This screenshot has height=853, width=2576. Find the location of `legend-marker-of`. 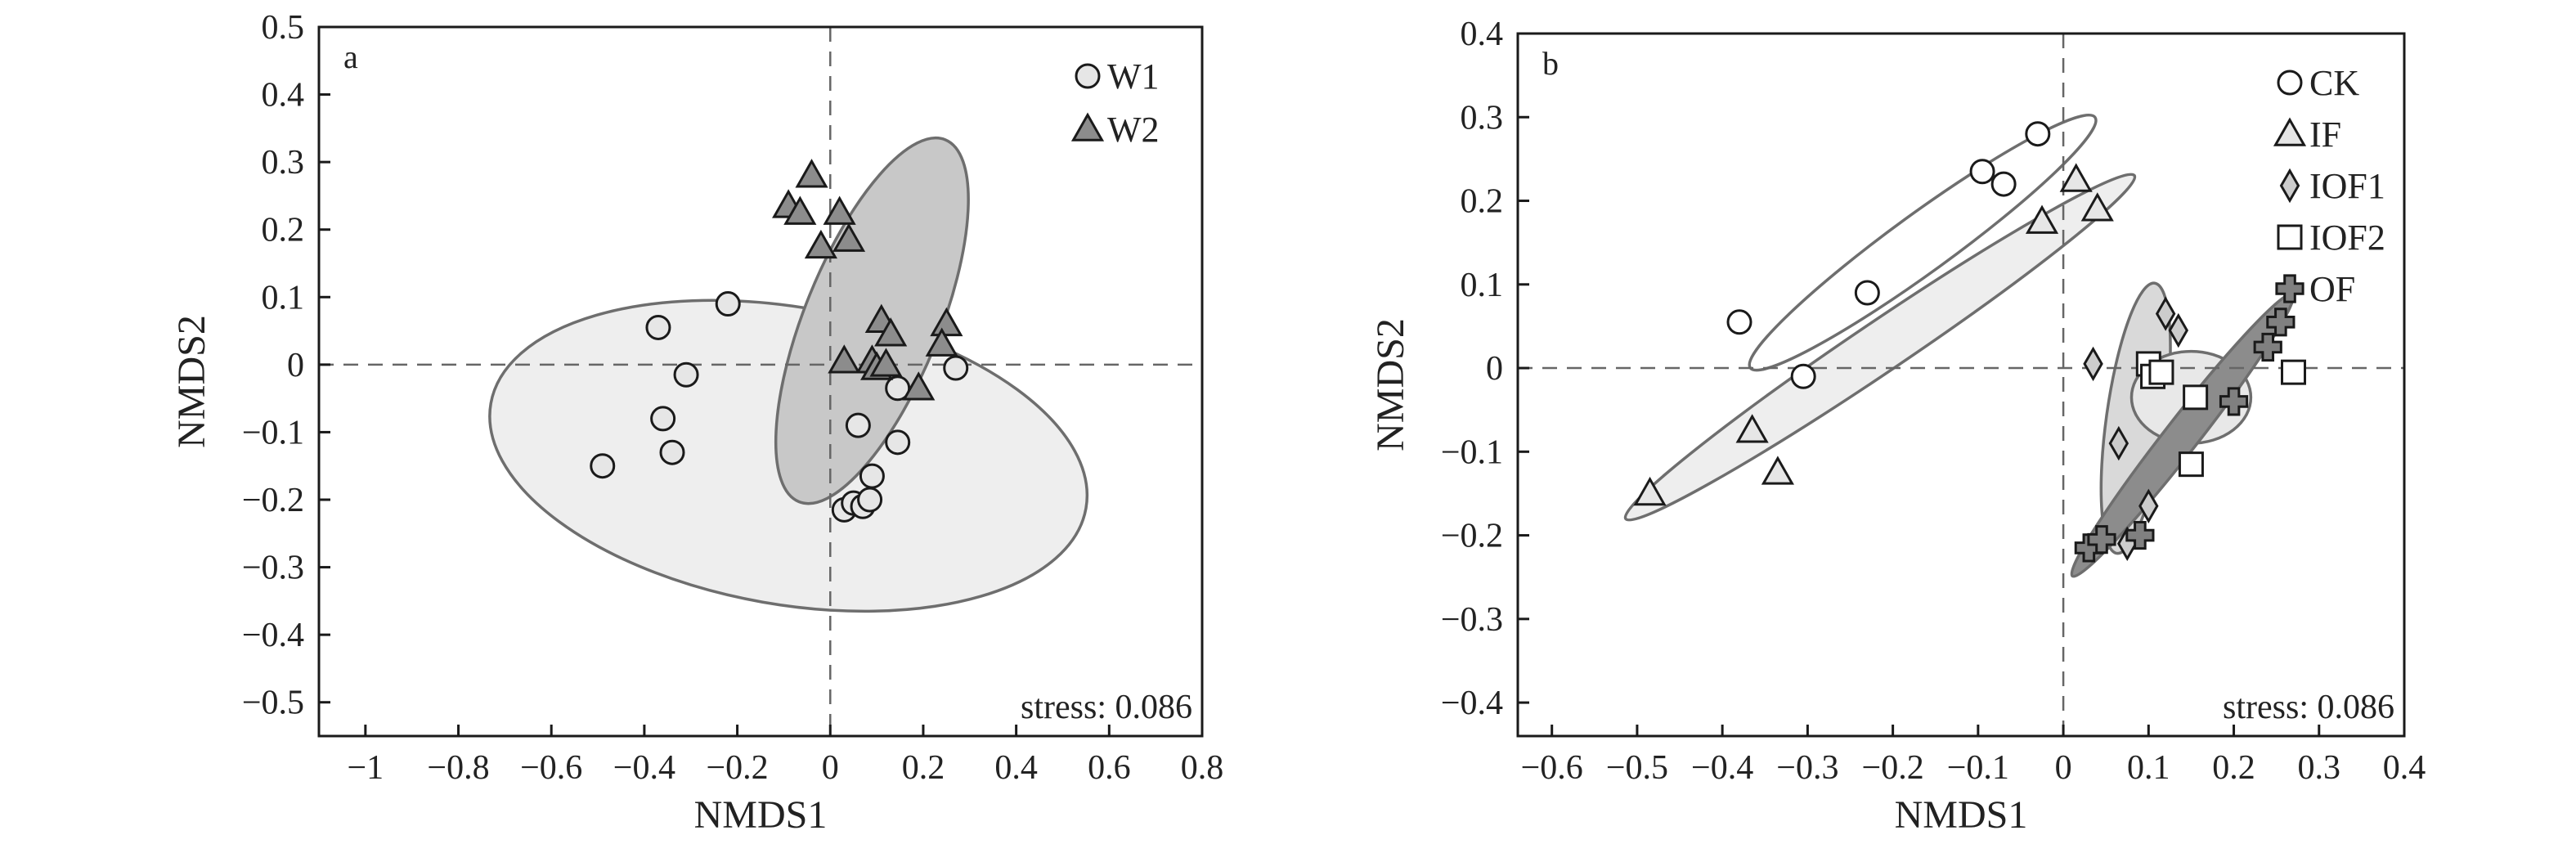

legend-marker-of is located at coordinates (2289, 288).